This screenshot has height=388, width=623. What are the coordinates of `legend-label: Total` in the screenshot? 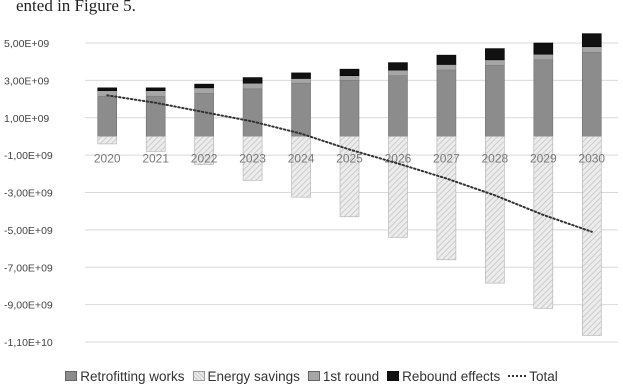 It's located at (543, 376).